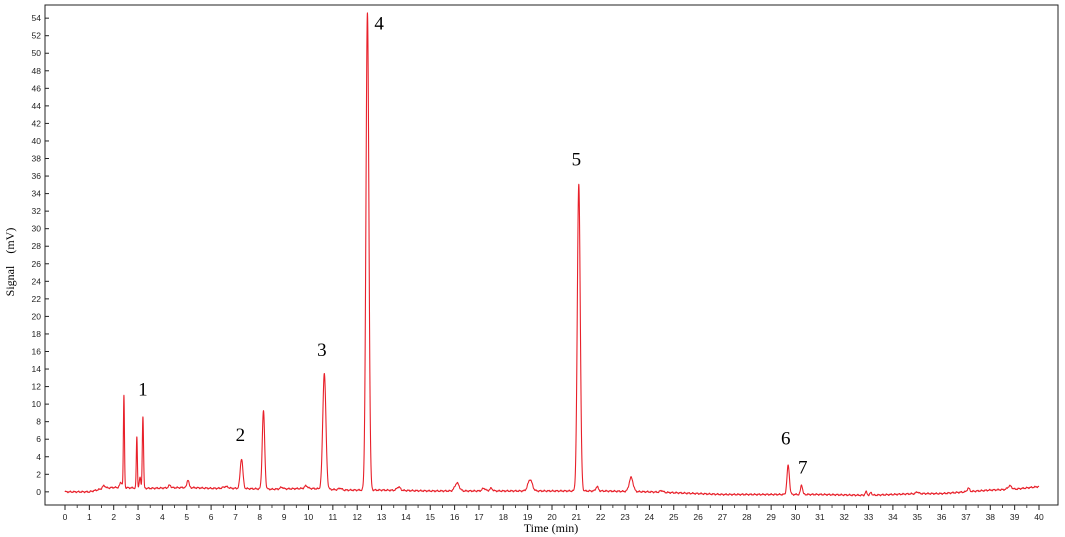 This screenshot has height=537, width=1065. I want to click on x-tick-label: 11, so click(332, 517).